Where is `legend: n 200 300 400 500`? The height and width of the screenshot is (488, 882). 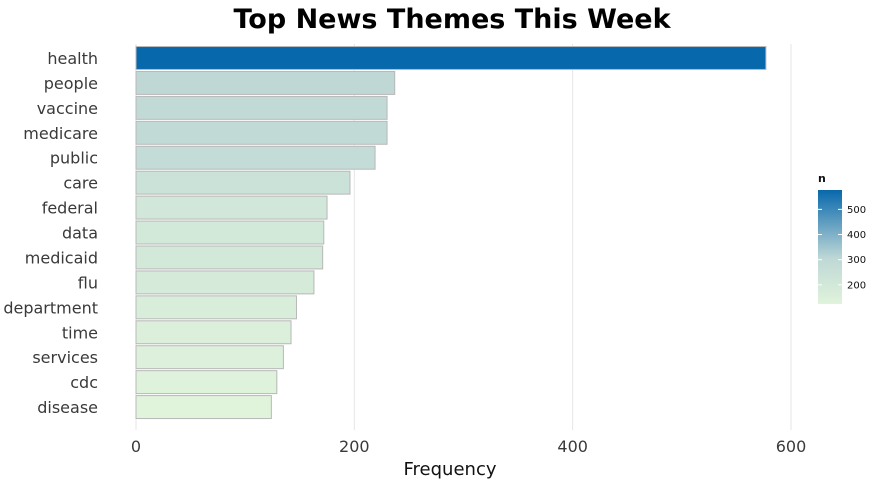
legend: n 200 300 400 500 is located at coordinates (842, 238).